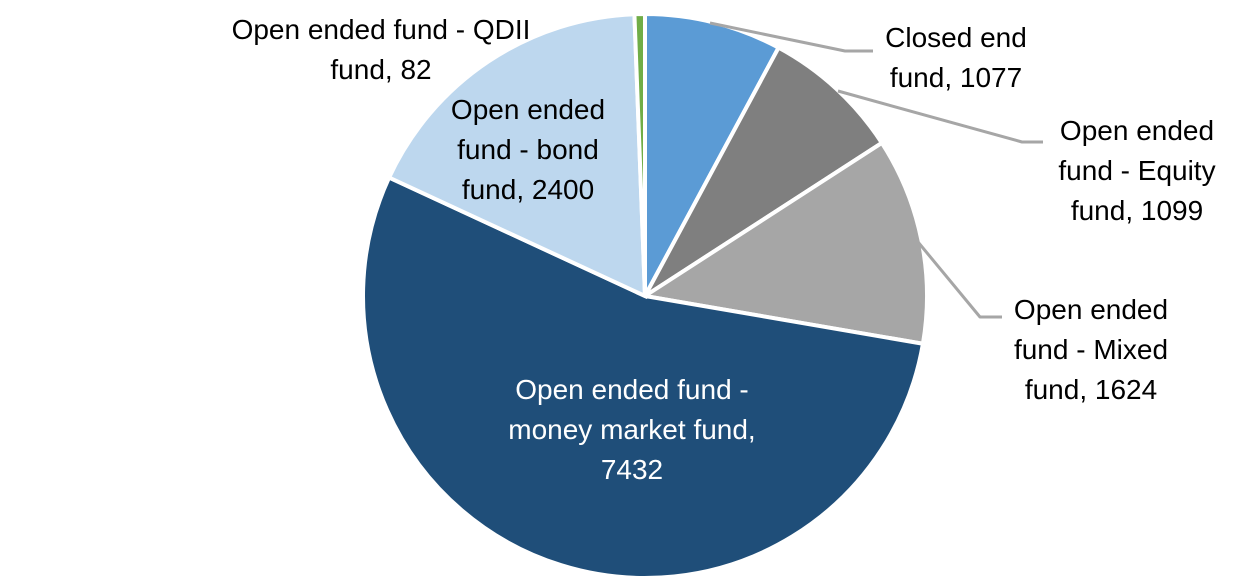  Describe the element at coordinates (1091, 389) in the screenshot. I see `pie-label-line: fund, 1624` at that location.